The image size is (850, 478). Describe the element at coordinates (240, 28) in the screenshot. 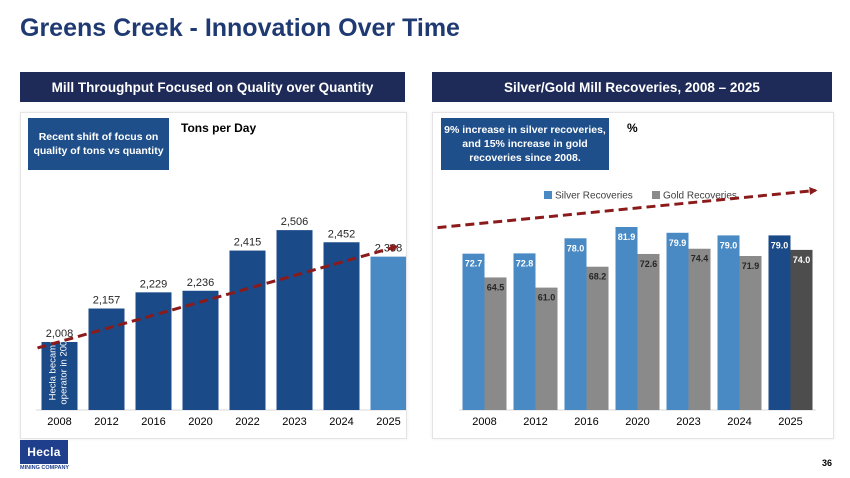

I see `page-title: Greens Creek - Innovation Over Time` at that location.